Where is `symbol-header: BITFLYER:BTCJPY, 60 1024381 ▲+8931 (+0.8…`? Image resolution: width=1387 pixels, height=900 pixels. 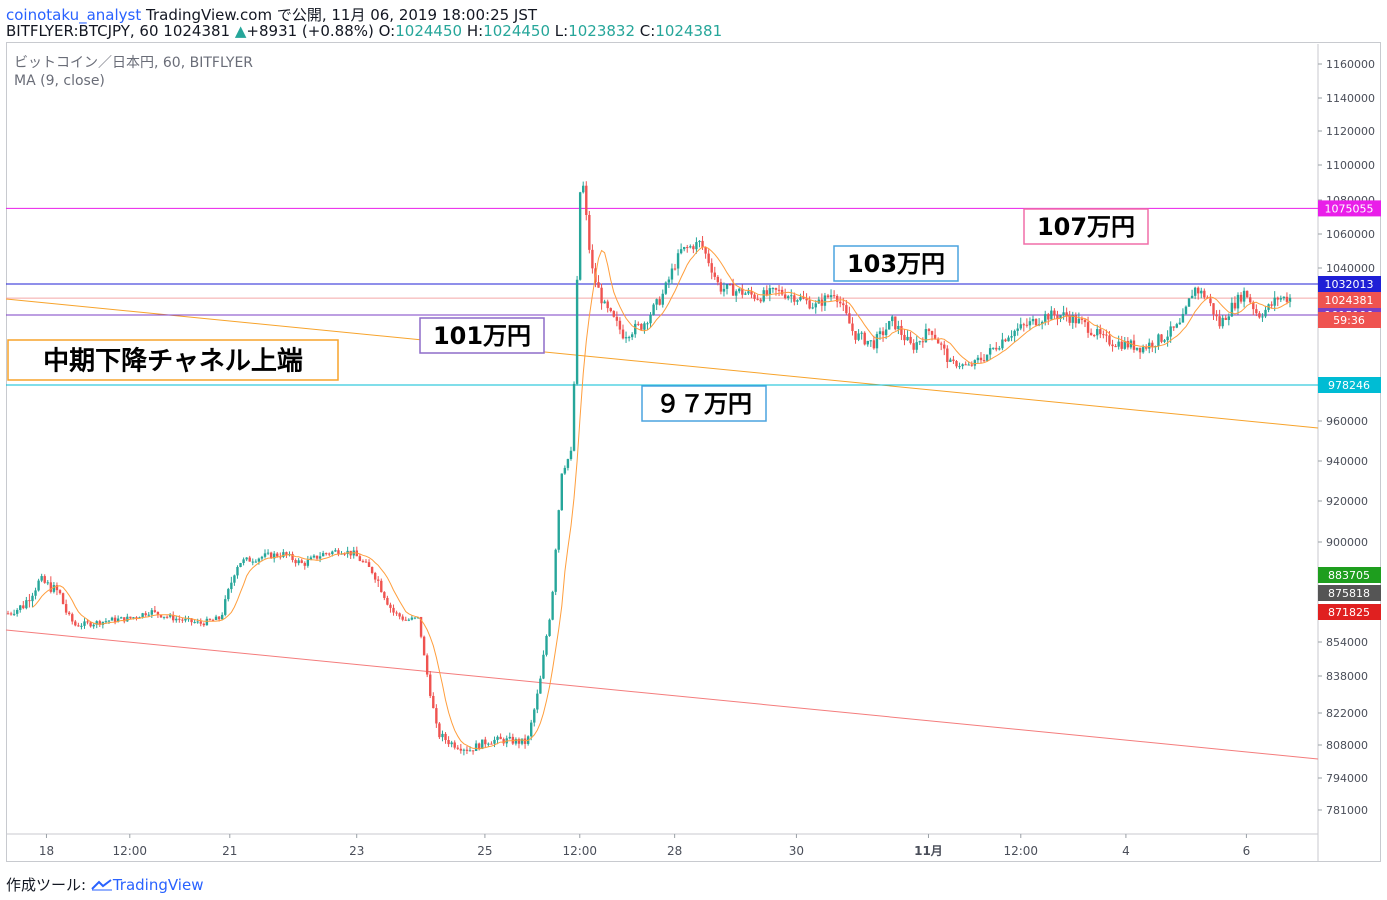 symbol-header: BITFLYER:BTCJPY, 60 1024381 ▲+8931 (+0.8… is located at coordinates (364, 31).